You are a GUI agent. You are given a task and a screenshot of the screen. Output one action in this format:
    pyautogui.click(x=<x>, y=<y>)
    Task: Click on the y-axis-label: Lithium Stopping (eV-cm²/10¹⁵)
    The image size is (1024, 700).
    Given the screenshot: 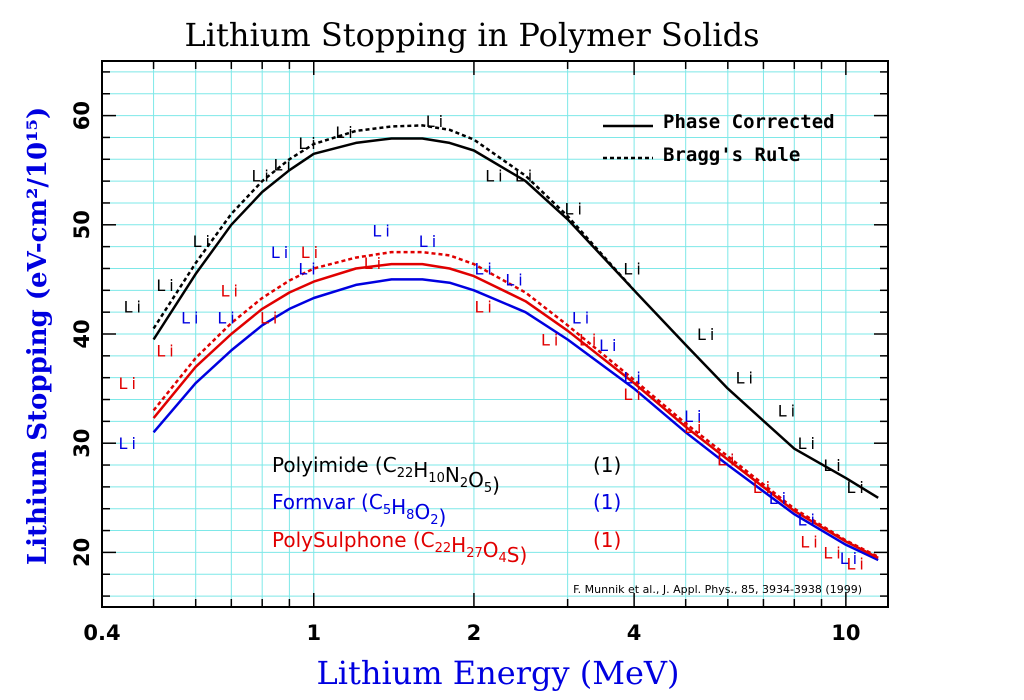 What is the action you would take?
    pyautogui.click(x=38, y=336)
    